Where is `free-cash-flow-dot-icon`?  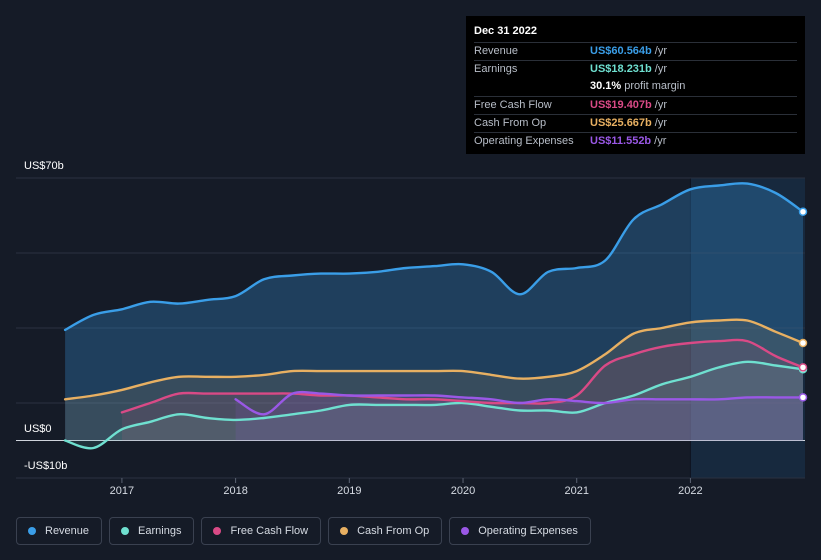 free-cash-flow-dot-icon is located at coordinates (217, 531).